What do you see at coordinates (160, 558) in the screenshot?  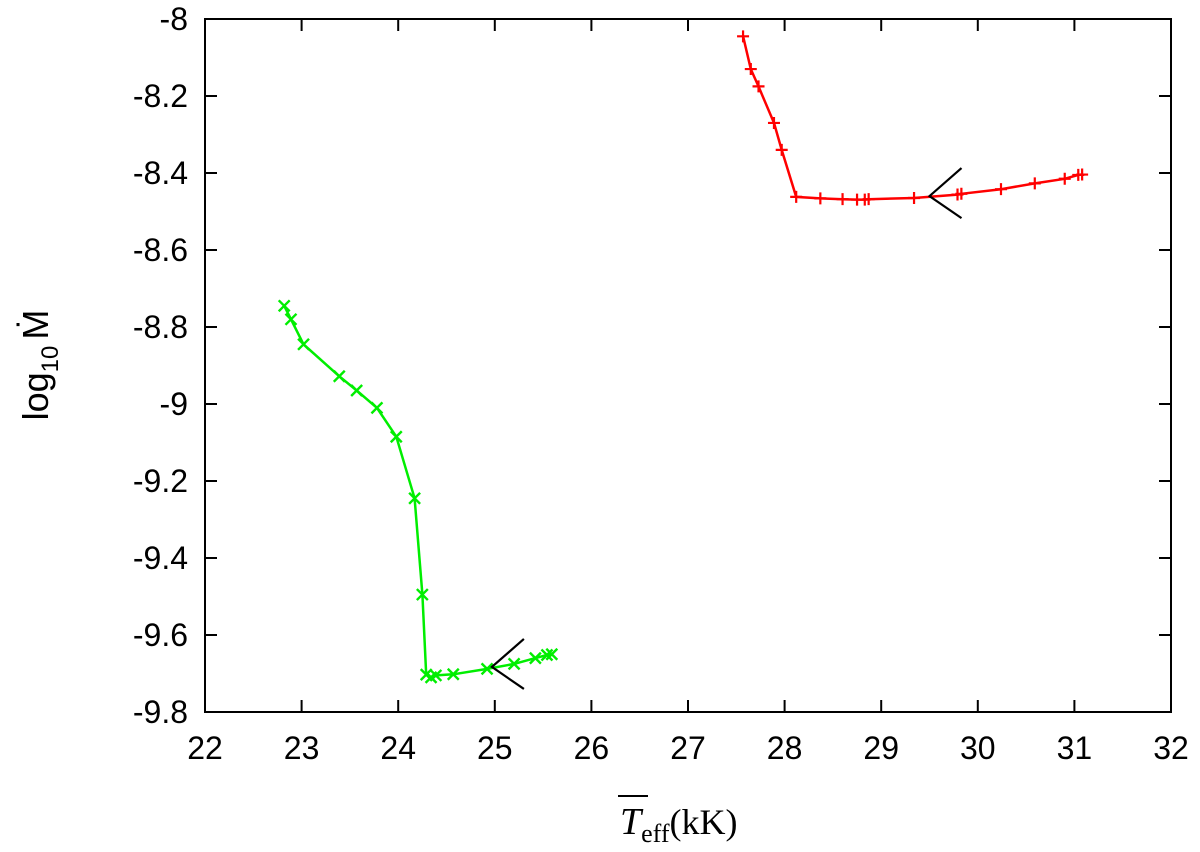 I see `y-tick-label: -9.4` at bounding box center [160, 558].